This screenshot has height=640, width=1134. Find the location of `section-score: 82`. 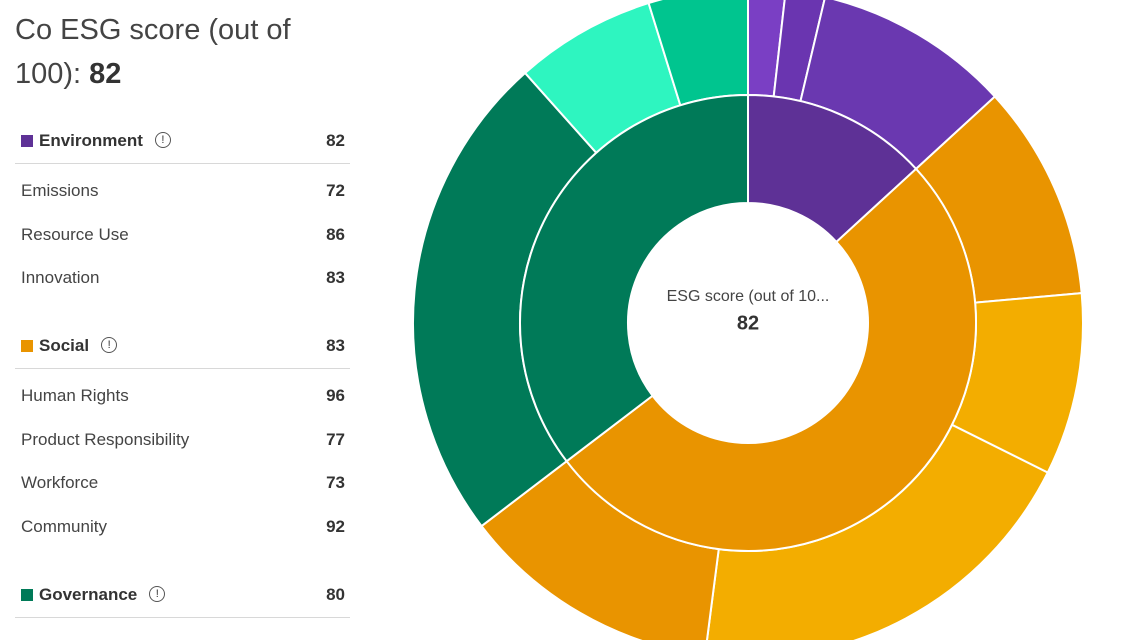

section-score: 82 is located at coordinates (335, 140).